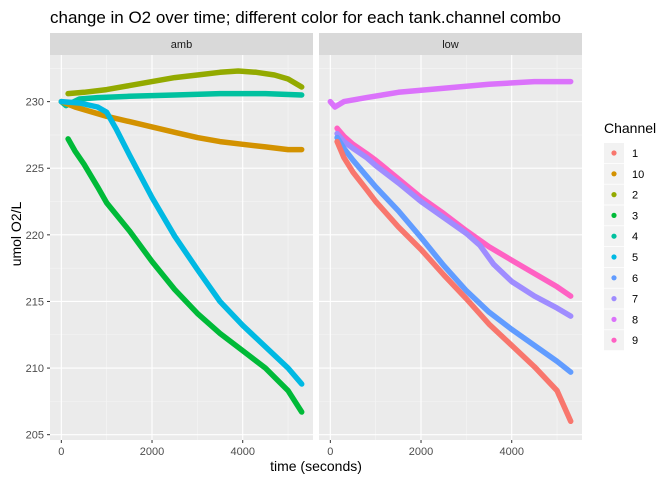  What do you see at coordinates (635, 279) in the screenshot?
I see `legend-label: 6` at bounding box center [635, 279].